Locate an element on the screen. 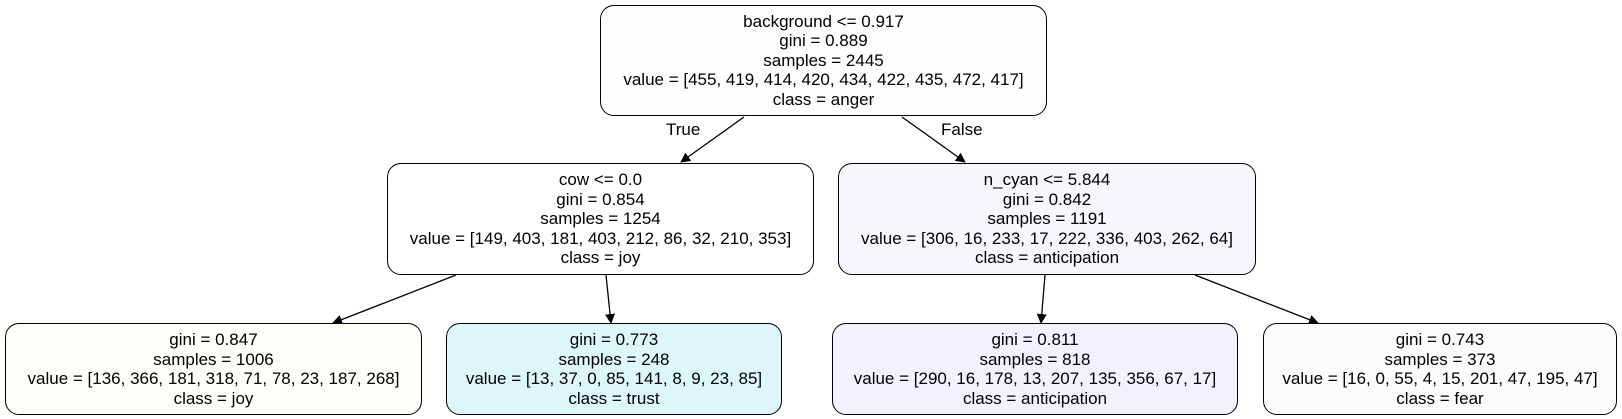 This screenshot has width=1622, height=419. node-gini: gini = 0.889 is located at coordinates (823, 41).